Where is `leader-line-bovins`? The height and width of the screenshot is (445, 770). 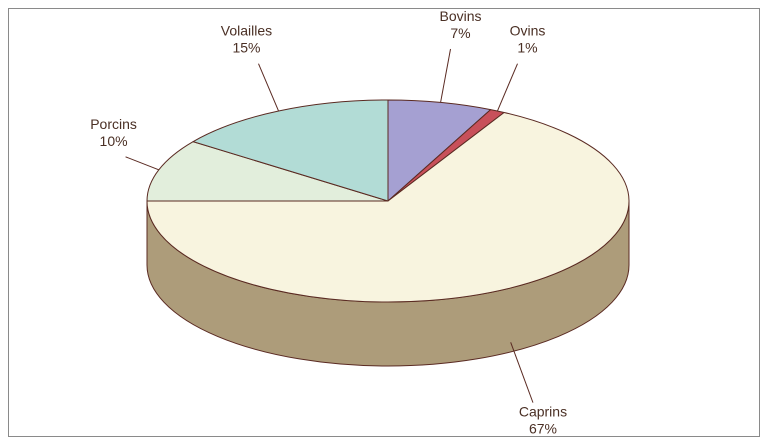
leader-line-bovins is located at coordinates (446, 75).